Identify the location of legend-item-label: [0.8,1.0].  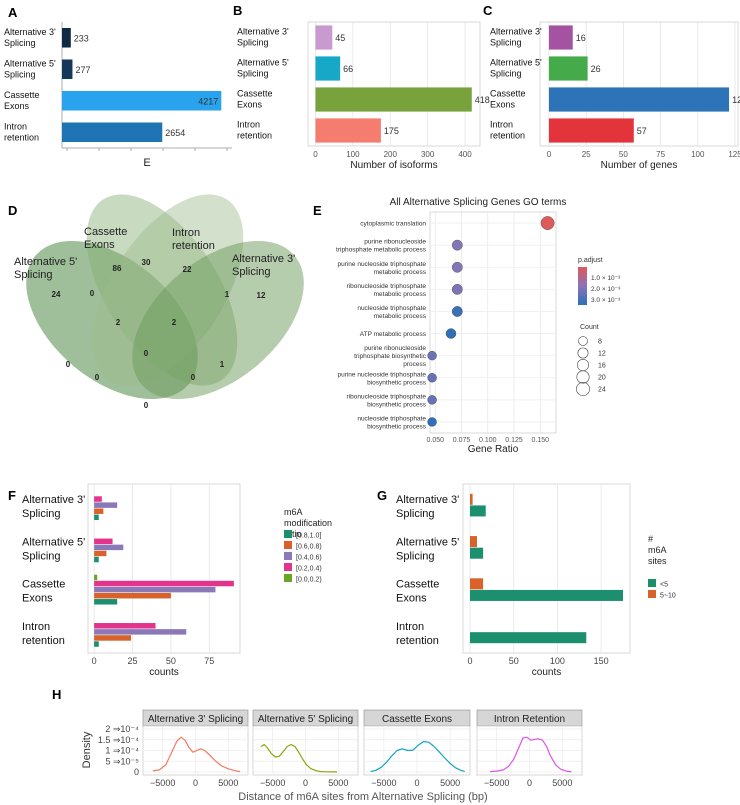
(308, 536).